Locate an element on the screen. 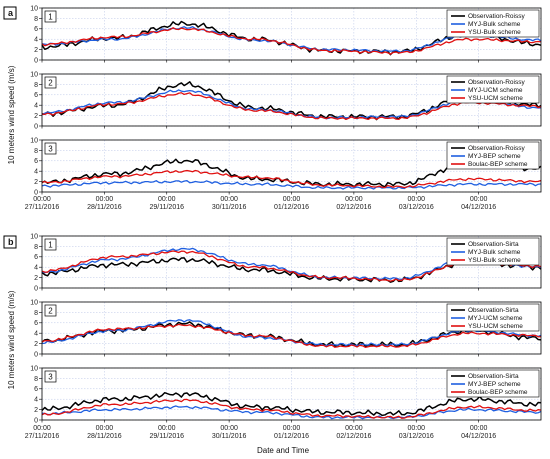  x-tick-date-label: 29/11/2016 is located at coordinates (166, 207).